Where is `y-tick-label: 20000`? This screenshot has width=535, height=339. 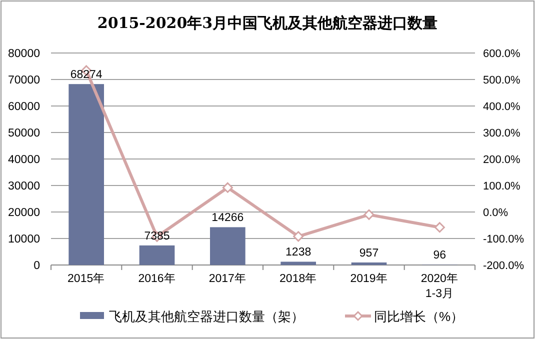
y-tick-label: 20000 is located at coordinates (24, 213).